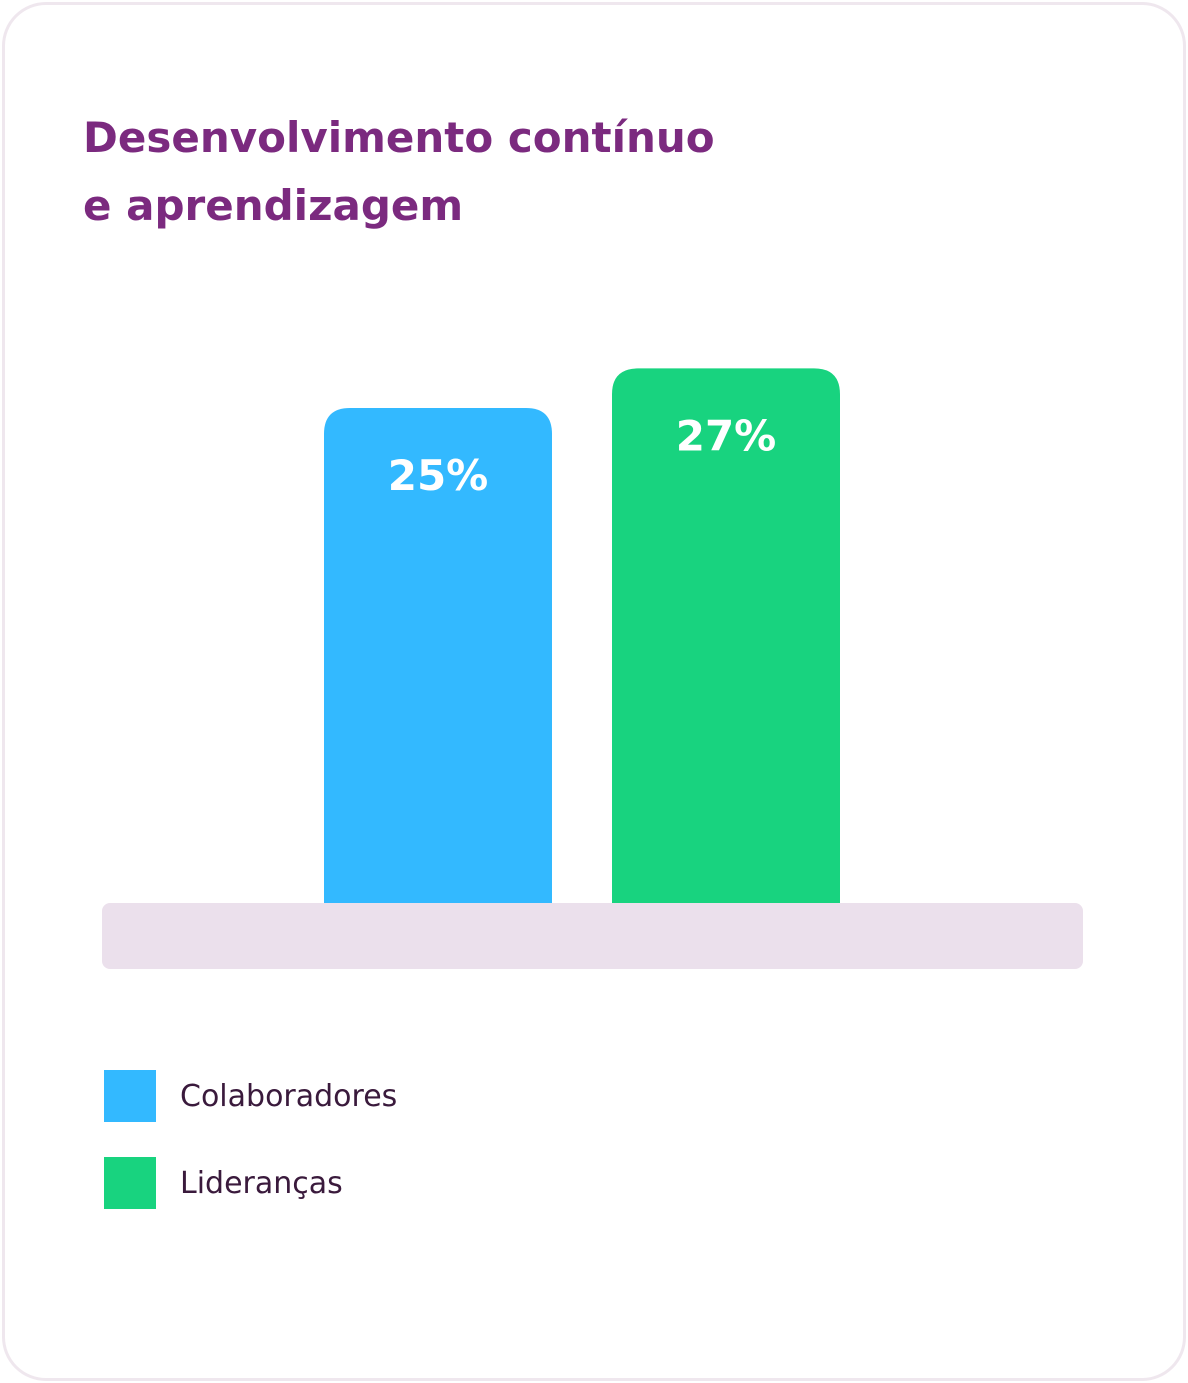  I want to click on chart-title-line-2: e aprendizagem, so click(273, 205).